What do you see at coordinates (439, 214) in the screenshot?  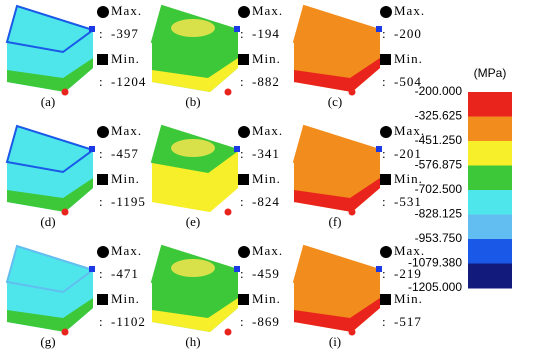 I see `colorbar-tick-label: -828.125` at bounding box center [439, 214].